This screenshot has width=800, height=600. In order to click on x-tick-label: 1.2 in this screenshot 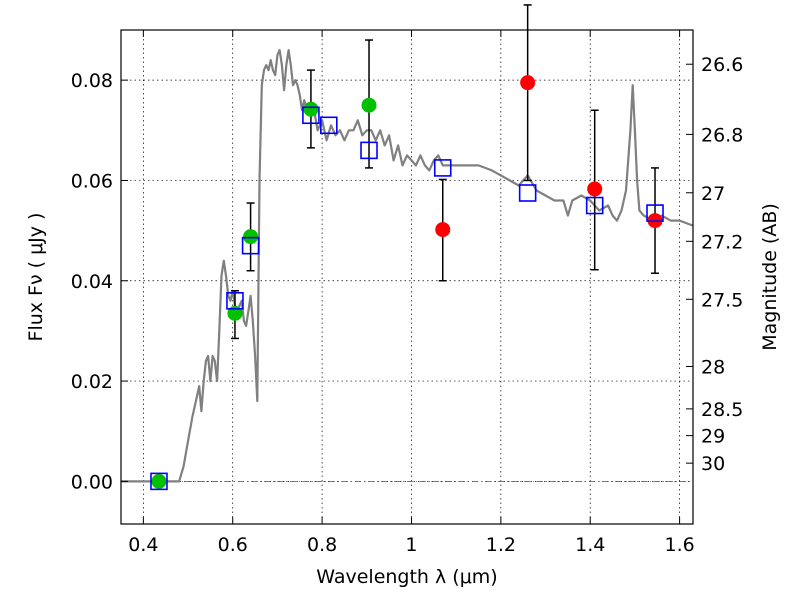, I will do `click(501, 545)`.